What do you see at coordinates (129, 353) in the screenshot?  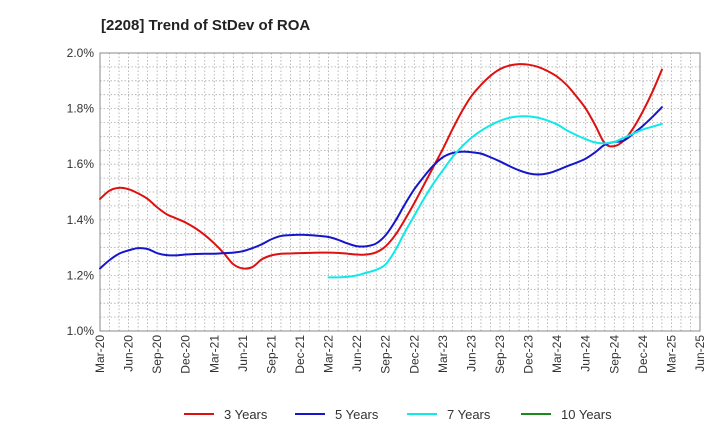 I see `x-tick-label: Jun-20` at bounding box center [129, 353].